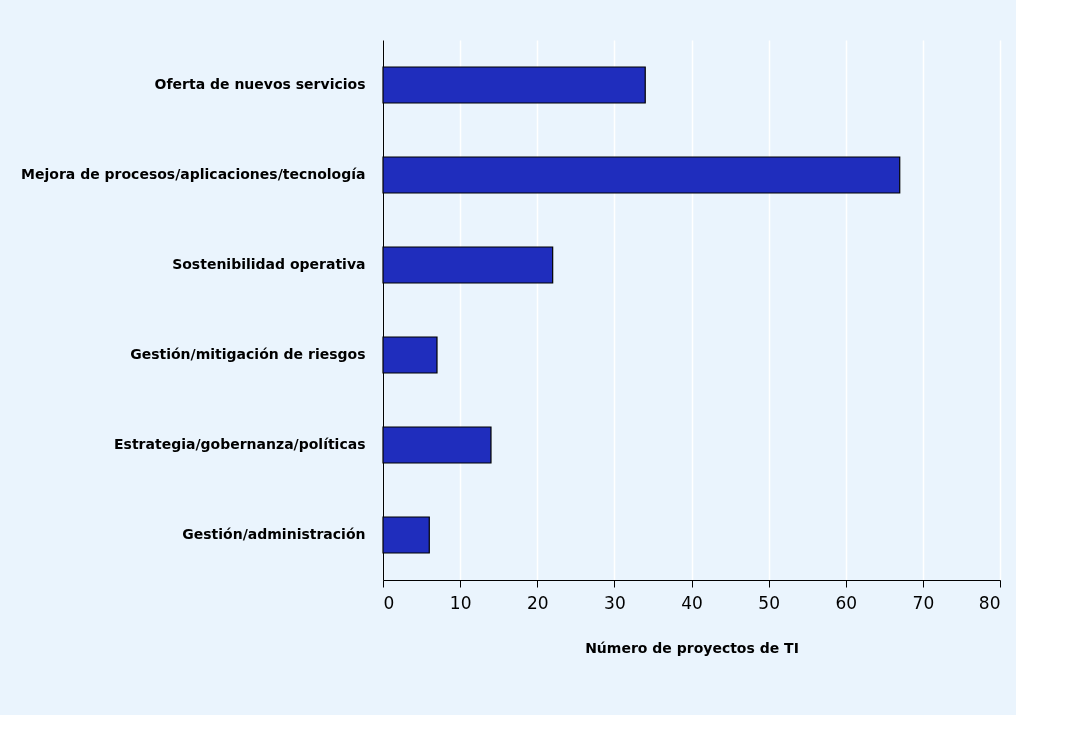  Describe the element at coordinates (692, 602) in the screenshot. I see `x-tick-label: 40` at that location.